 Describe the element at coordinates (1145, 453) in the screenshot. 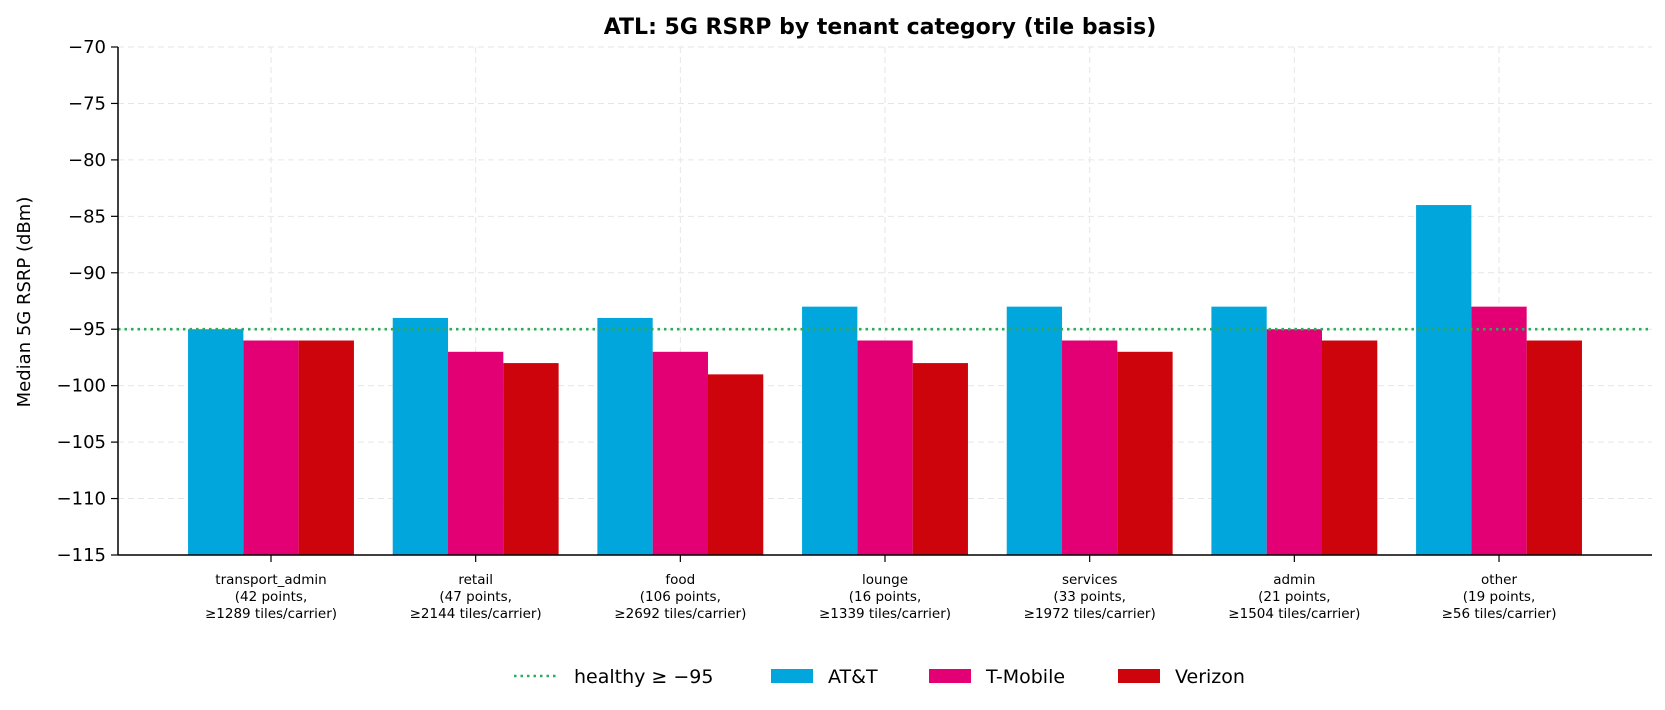

I see `bar-services-verizon` at that location.